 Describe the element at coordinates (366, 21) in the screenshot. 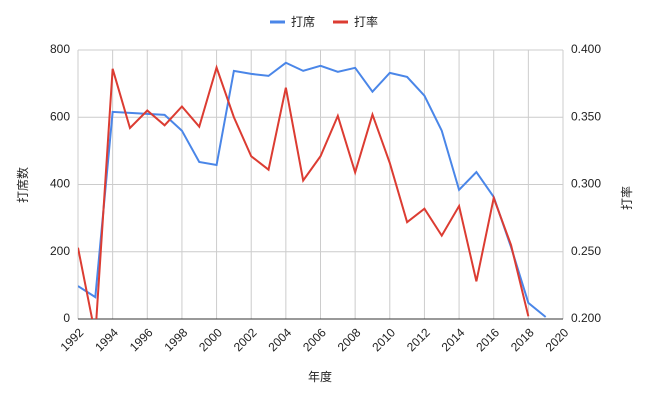

I see `legend-label: 打率` at that location.